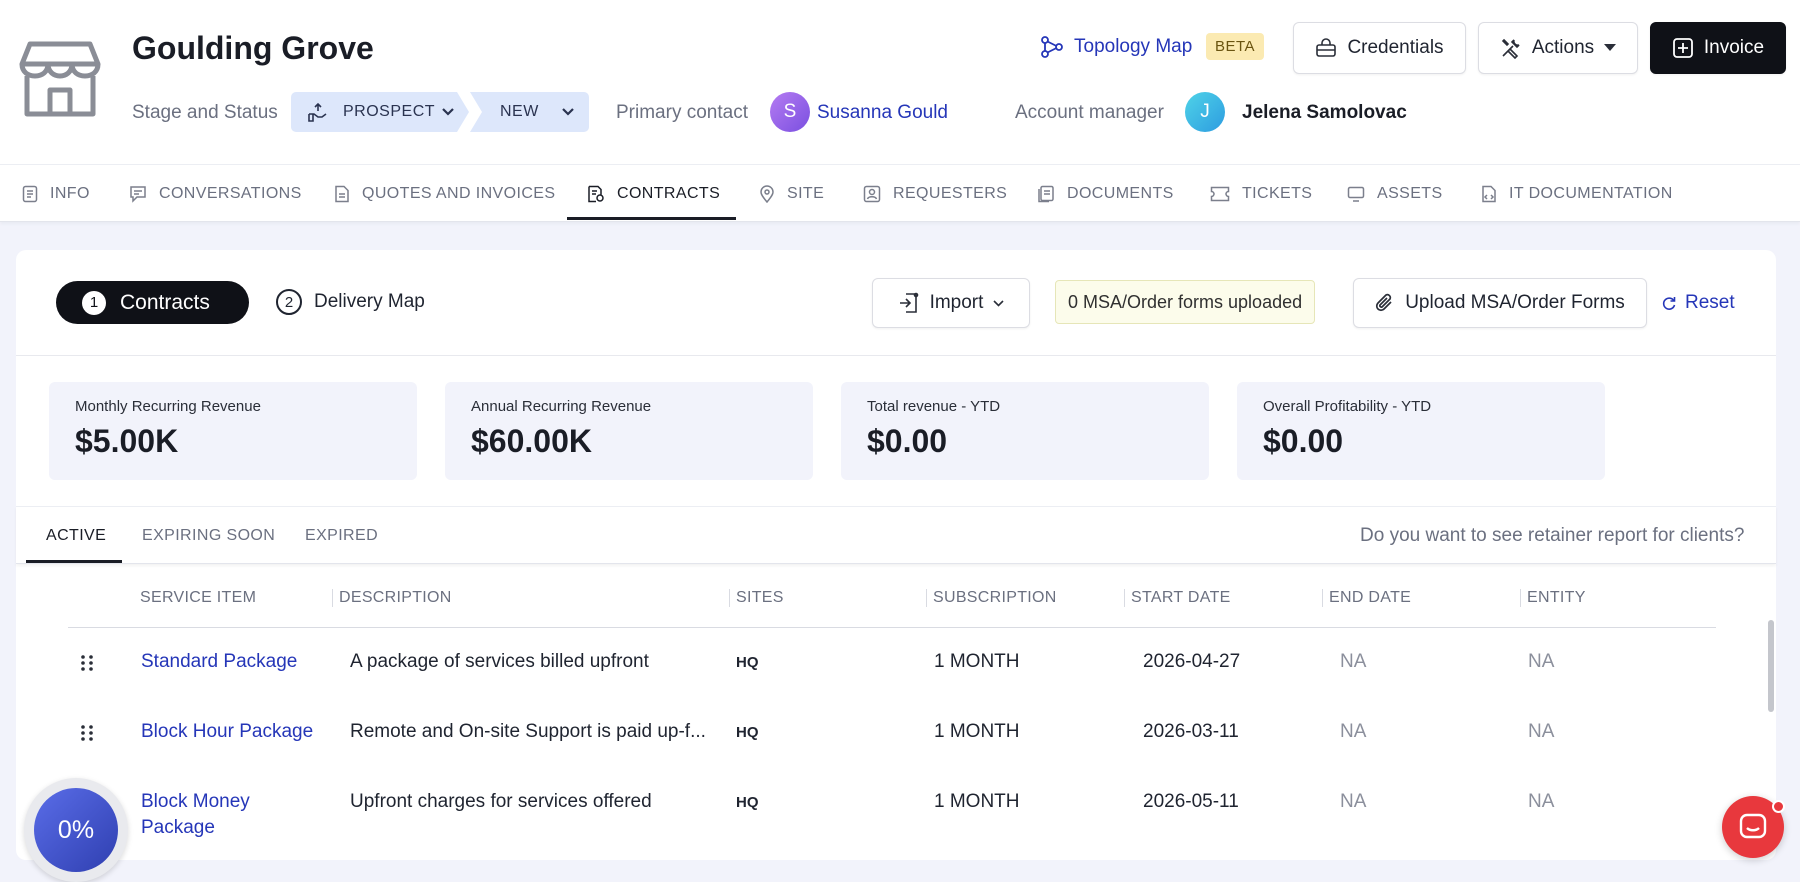 Image resolution: width=1800 pixels, height=882 pixels. I want to click on tab-quotes-invoices: QUOTES AND INVOICES, so click(444, 193).